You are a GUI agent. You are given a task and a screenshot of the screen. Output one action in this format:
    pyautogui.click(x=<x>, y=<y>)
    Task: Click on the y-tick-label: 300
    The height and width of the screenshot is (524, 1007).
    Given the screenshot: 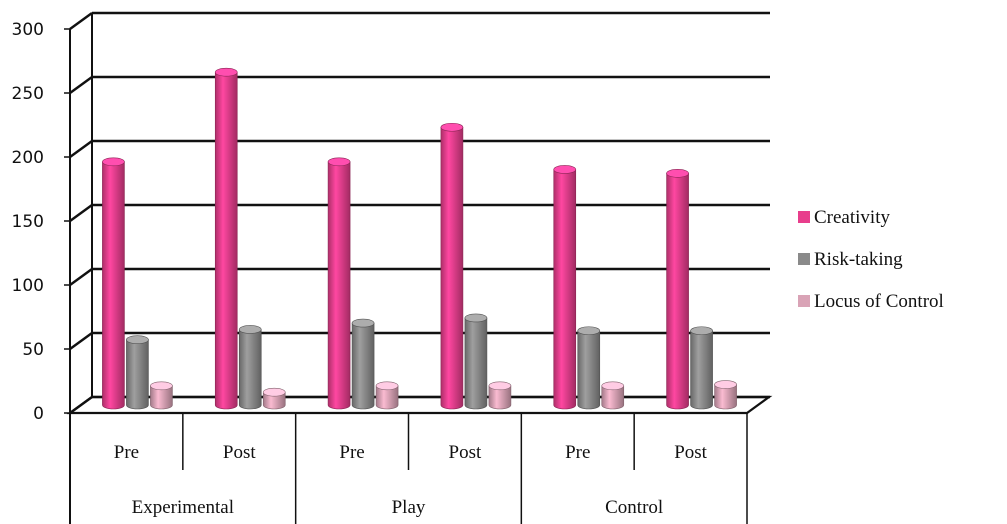 What is the action you would take?
    pyautogui.click(x=28, y=30)
    